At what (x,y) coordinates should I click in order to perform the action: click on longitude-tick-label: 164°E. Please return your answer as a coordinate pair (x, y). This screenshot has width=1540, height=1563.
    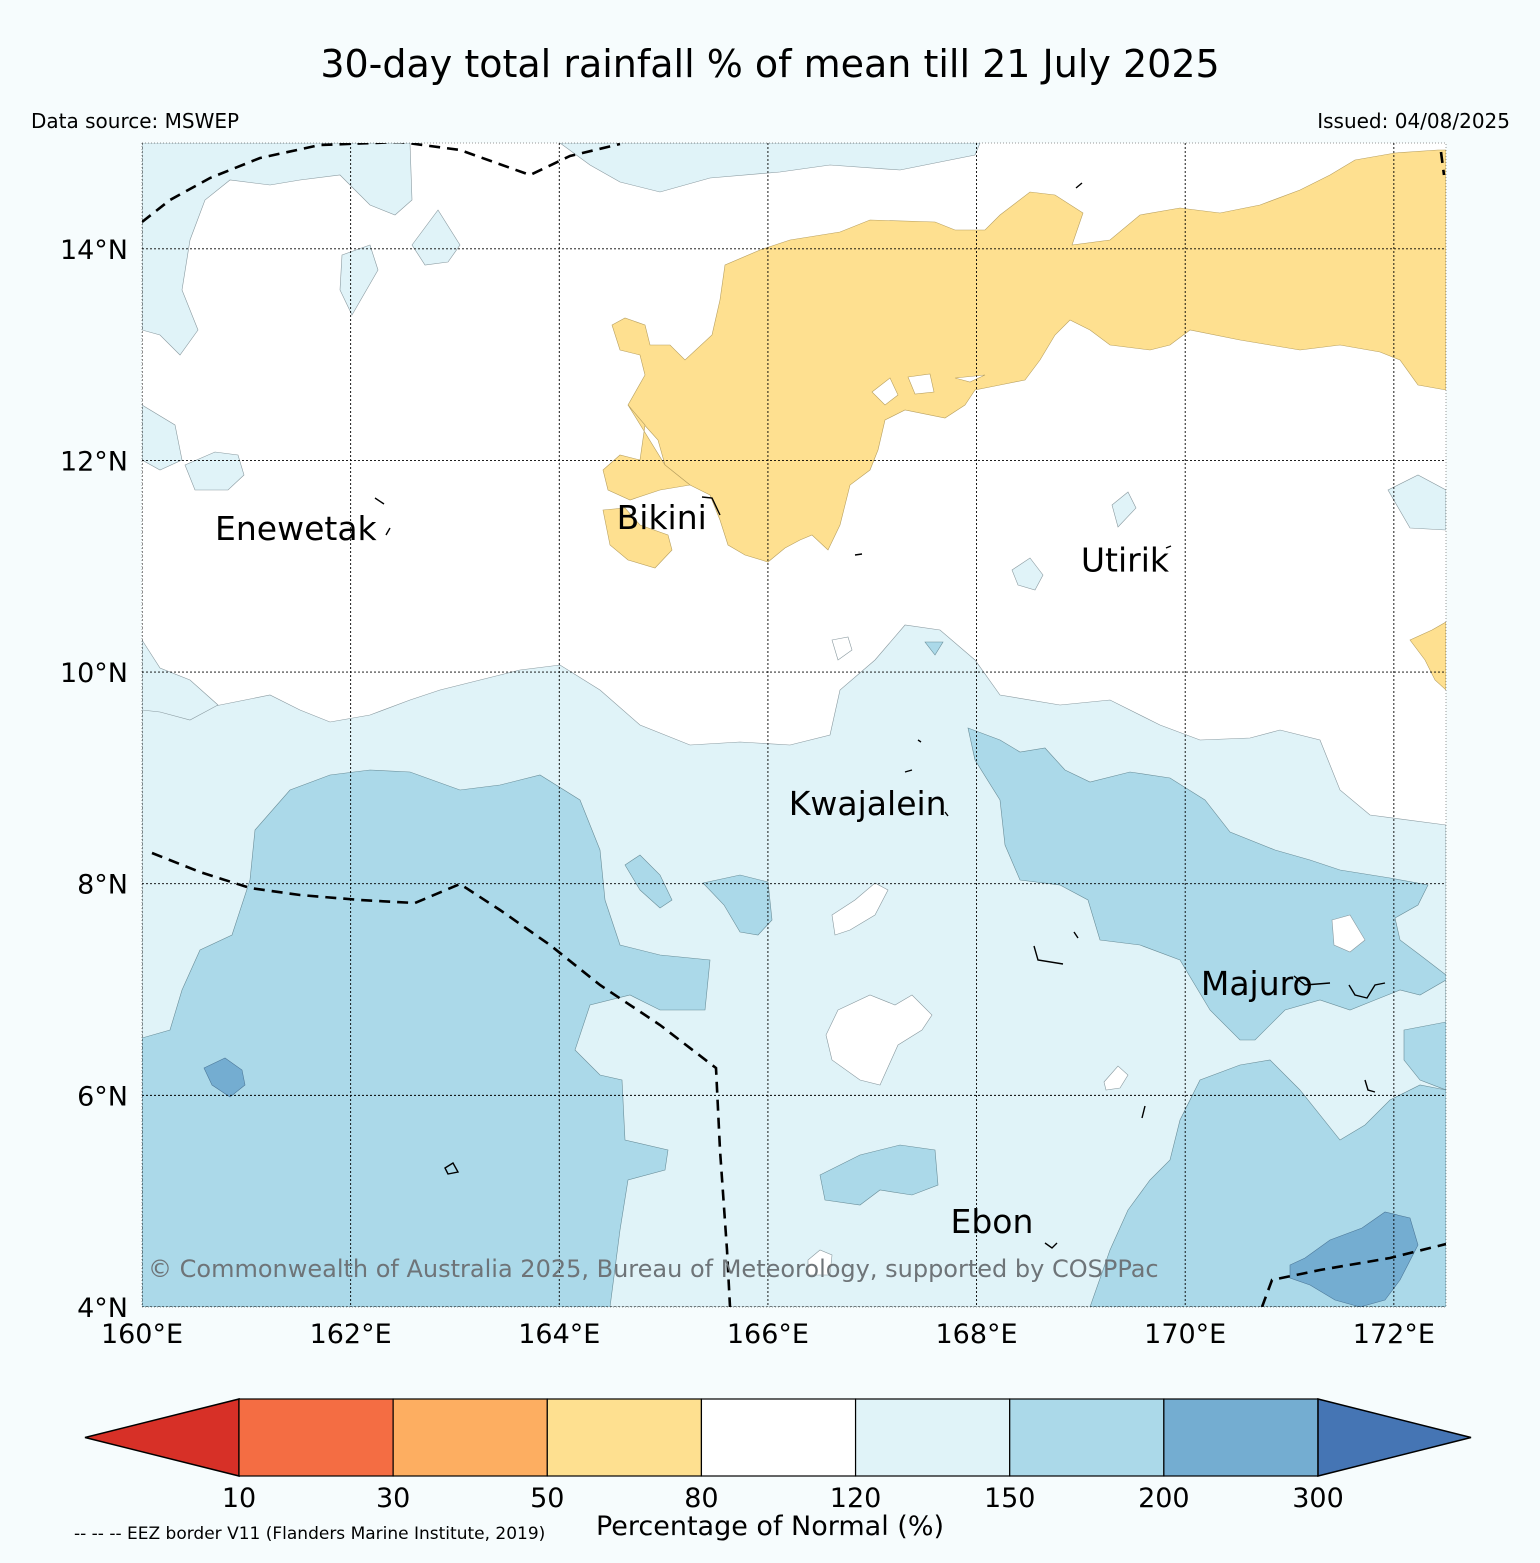
    Looking at the image, I should click on (559, 1334).